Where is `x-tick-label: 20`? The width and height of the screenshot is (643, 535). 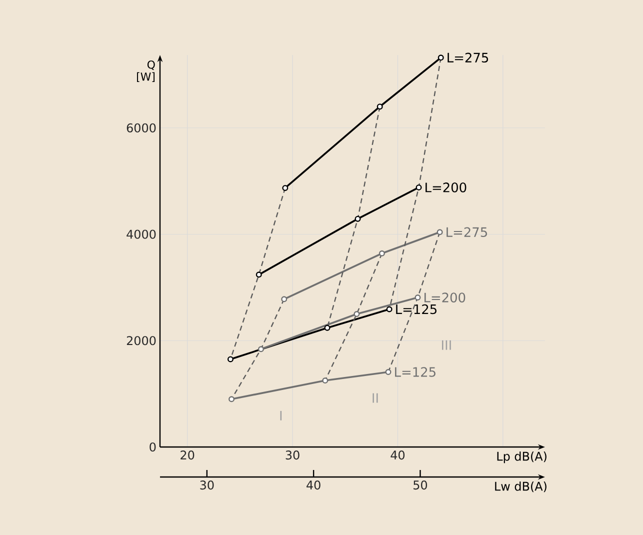
x-tick-label: 20 is located at coordinates (187, 455).